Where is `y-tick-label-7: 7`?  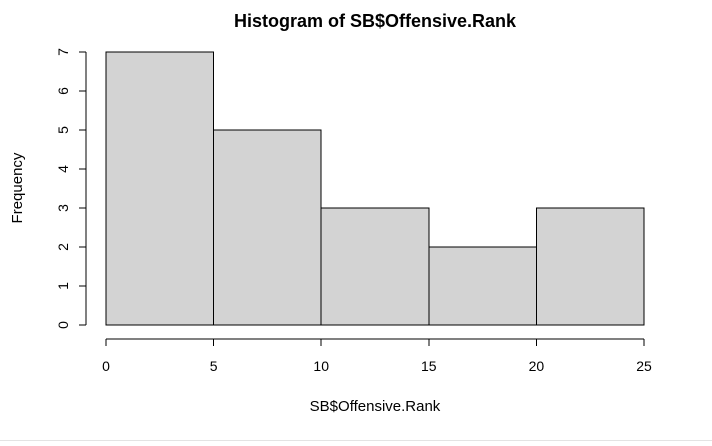
y-tick-label-7: 7 is located at coordinates (63, 52).